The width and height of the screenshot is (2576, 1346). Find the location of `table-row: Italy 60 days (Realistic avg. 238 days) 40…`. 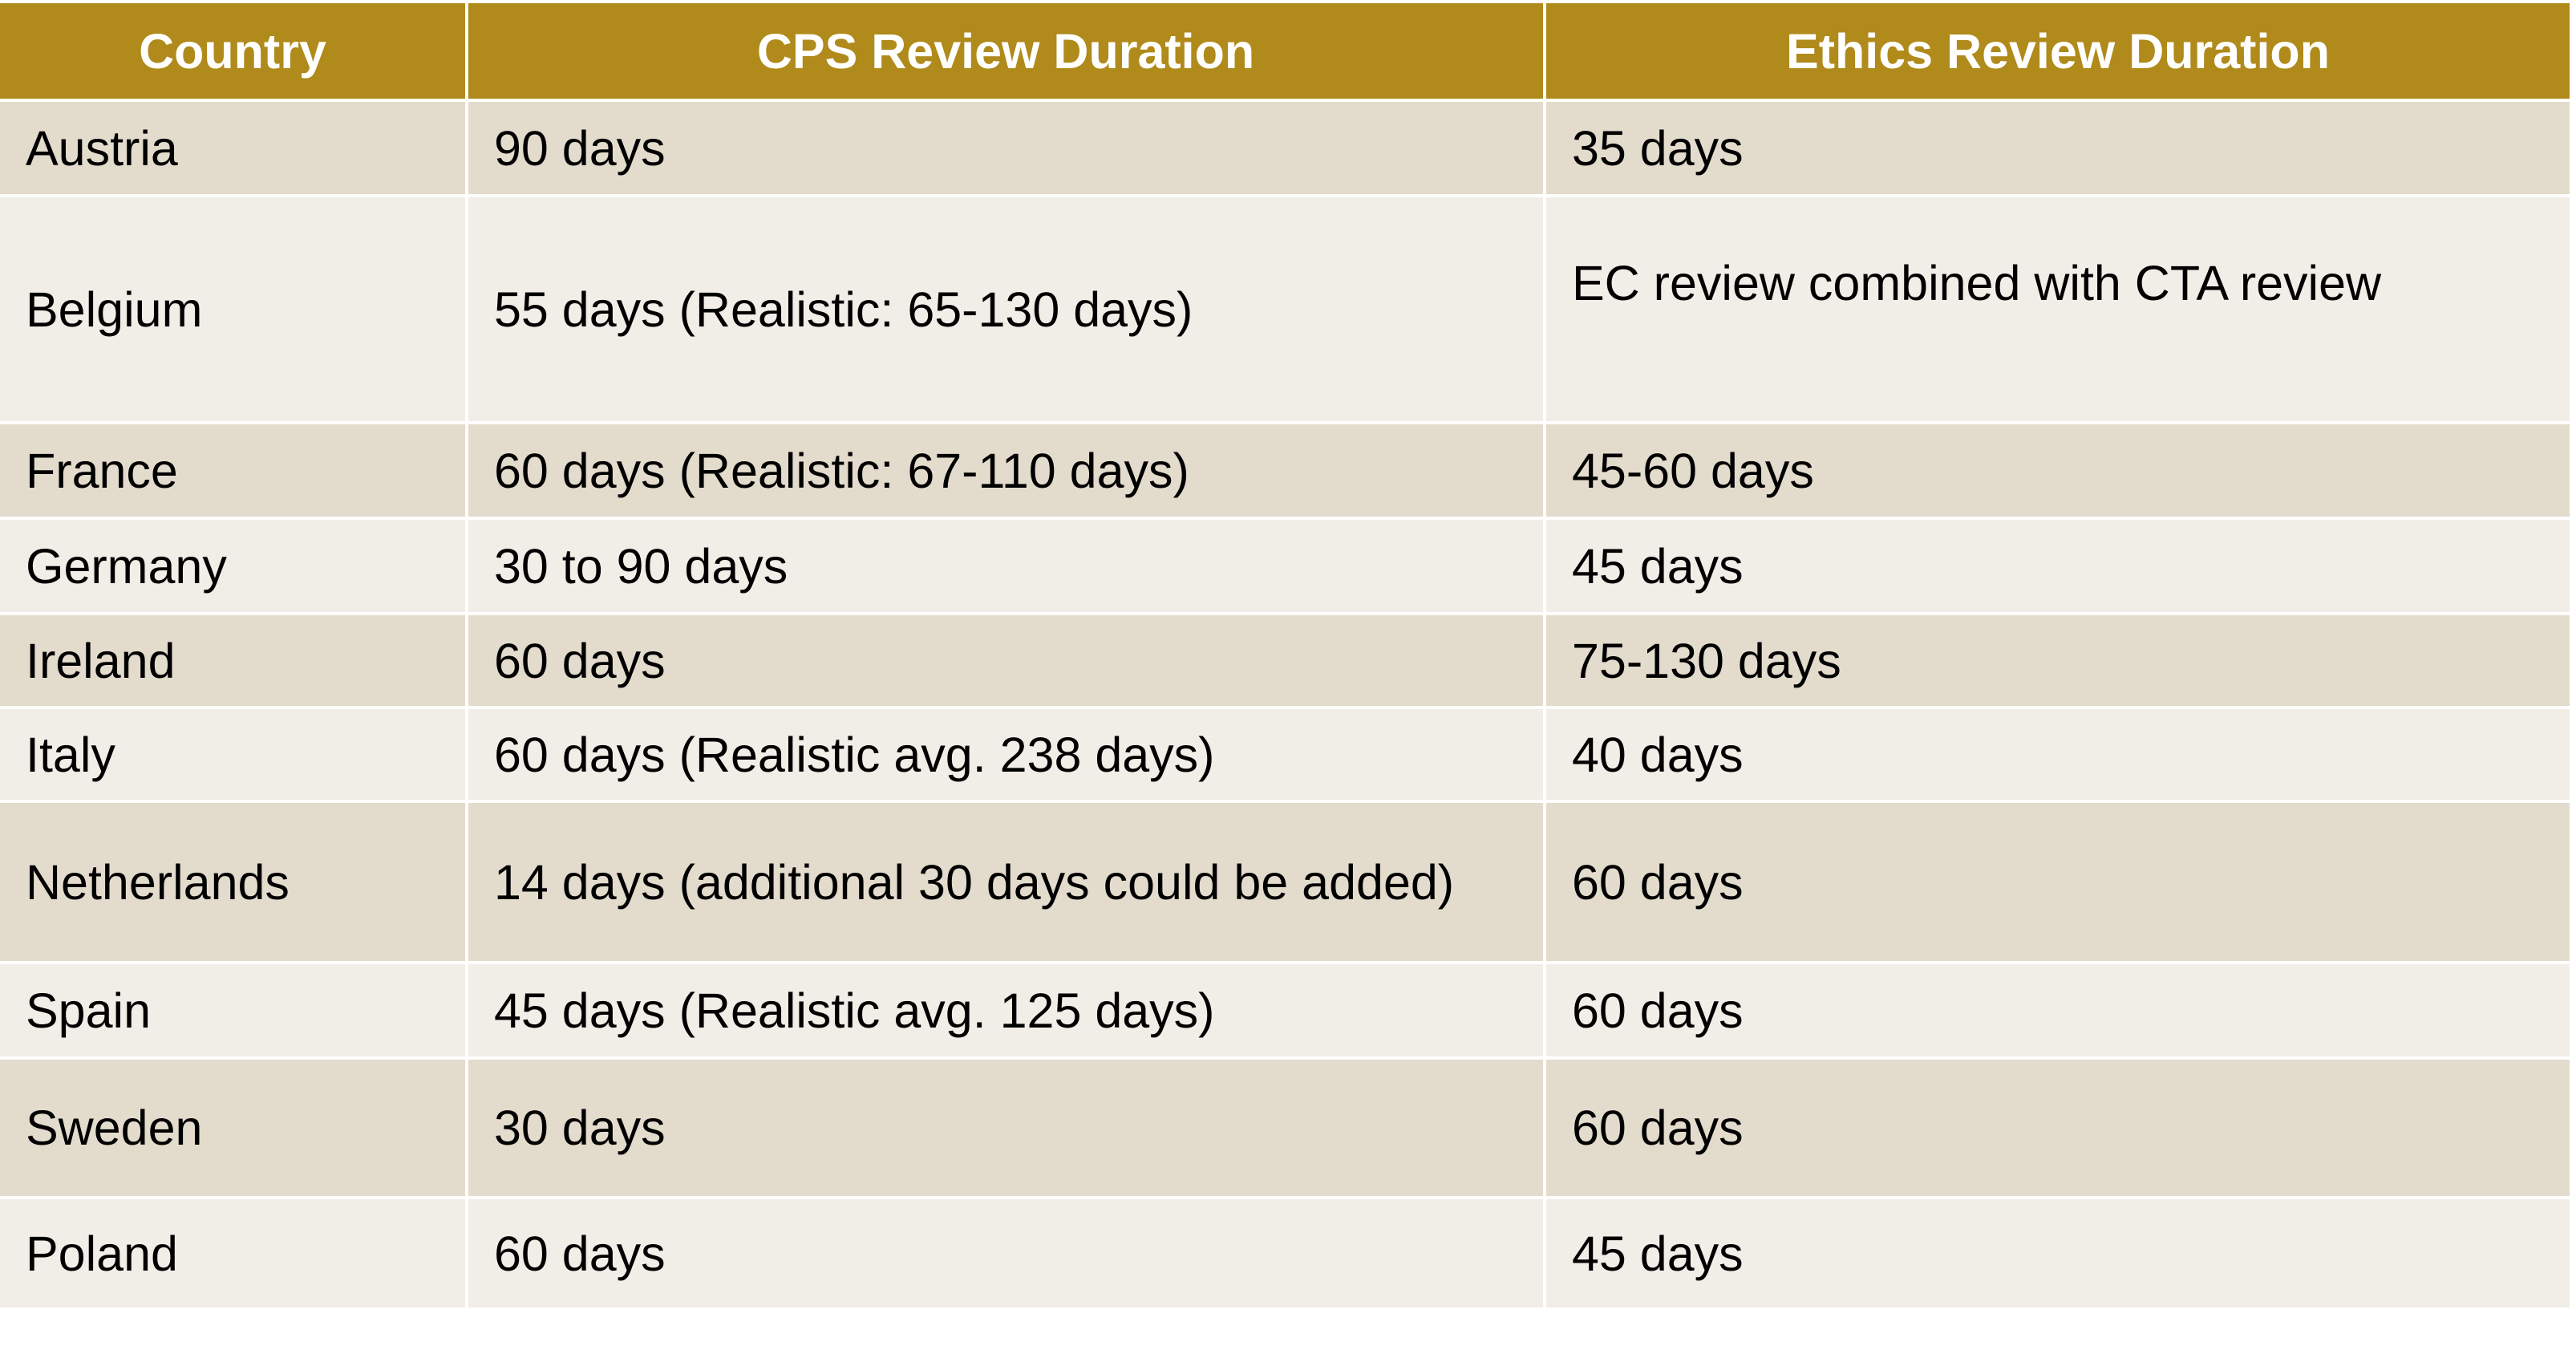

table-row: Italy 60 days (Realistic avg. 238 days) 40… is located at coordinates (1285, 754).